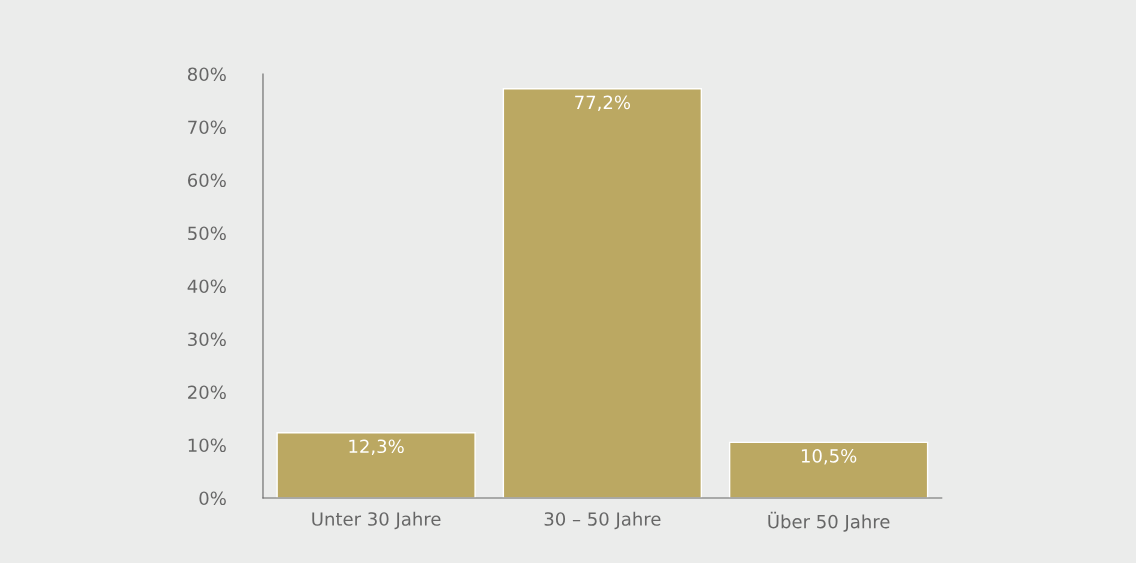 Image resolution: width=1136 pixels, height=563 pixels. I want to click on y-tick-label: 60%, so click(207, 180).